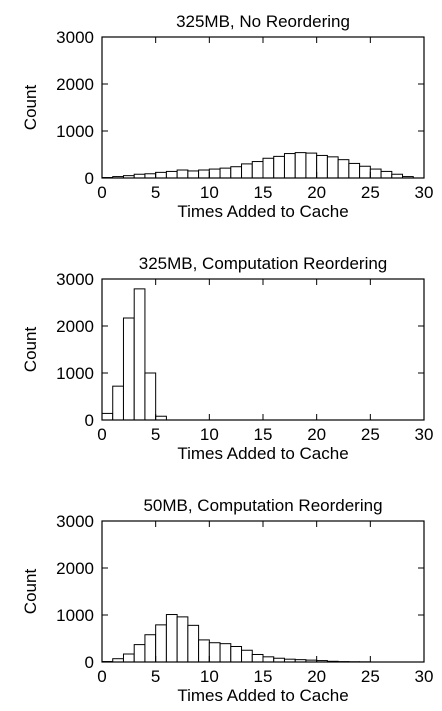 This screenshot has height=711, width=442. I want to click on chart-title: 325MB, No Reordering, so click(263, 21).